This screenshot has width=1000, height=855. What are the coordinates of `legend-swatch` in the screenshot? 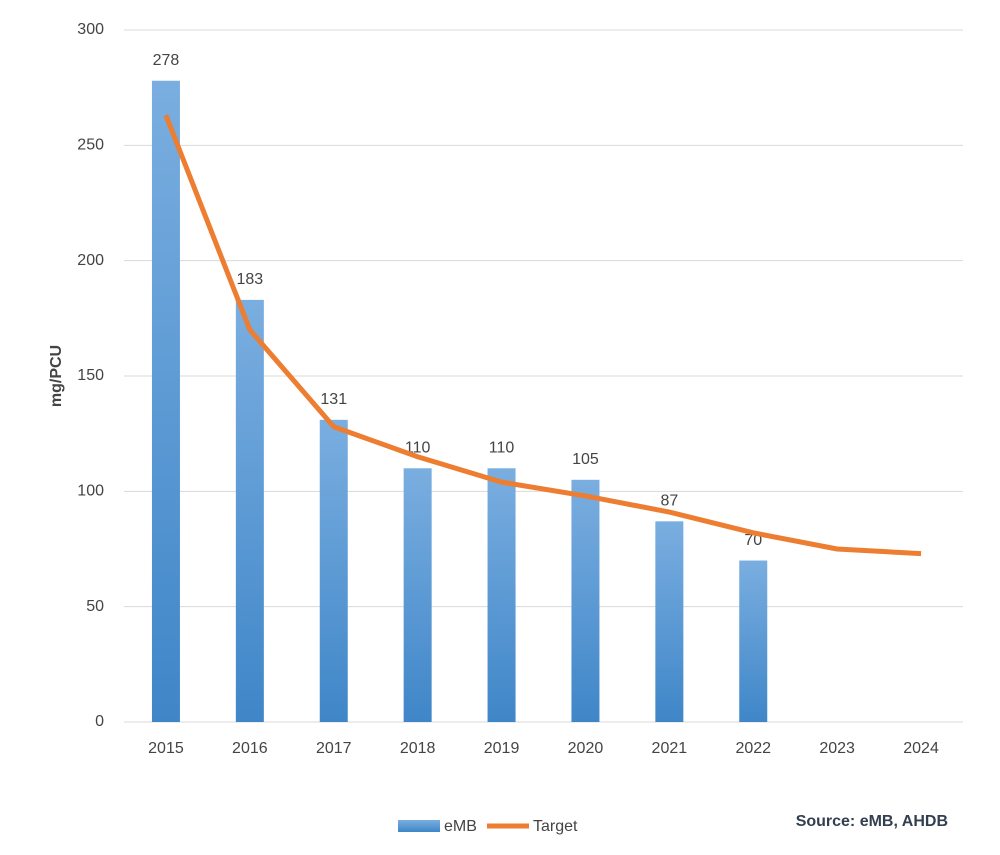 It's located at (419, 826).